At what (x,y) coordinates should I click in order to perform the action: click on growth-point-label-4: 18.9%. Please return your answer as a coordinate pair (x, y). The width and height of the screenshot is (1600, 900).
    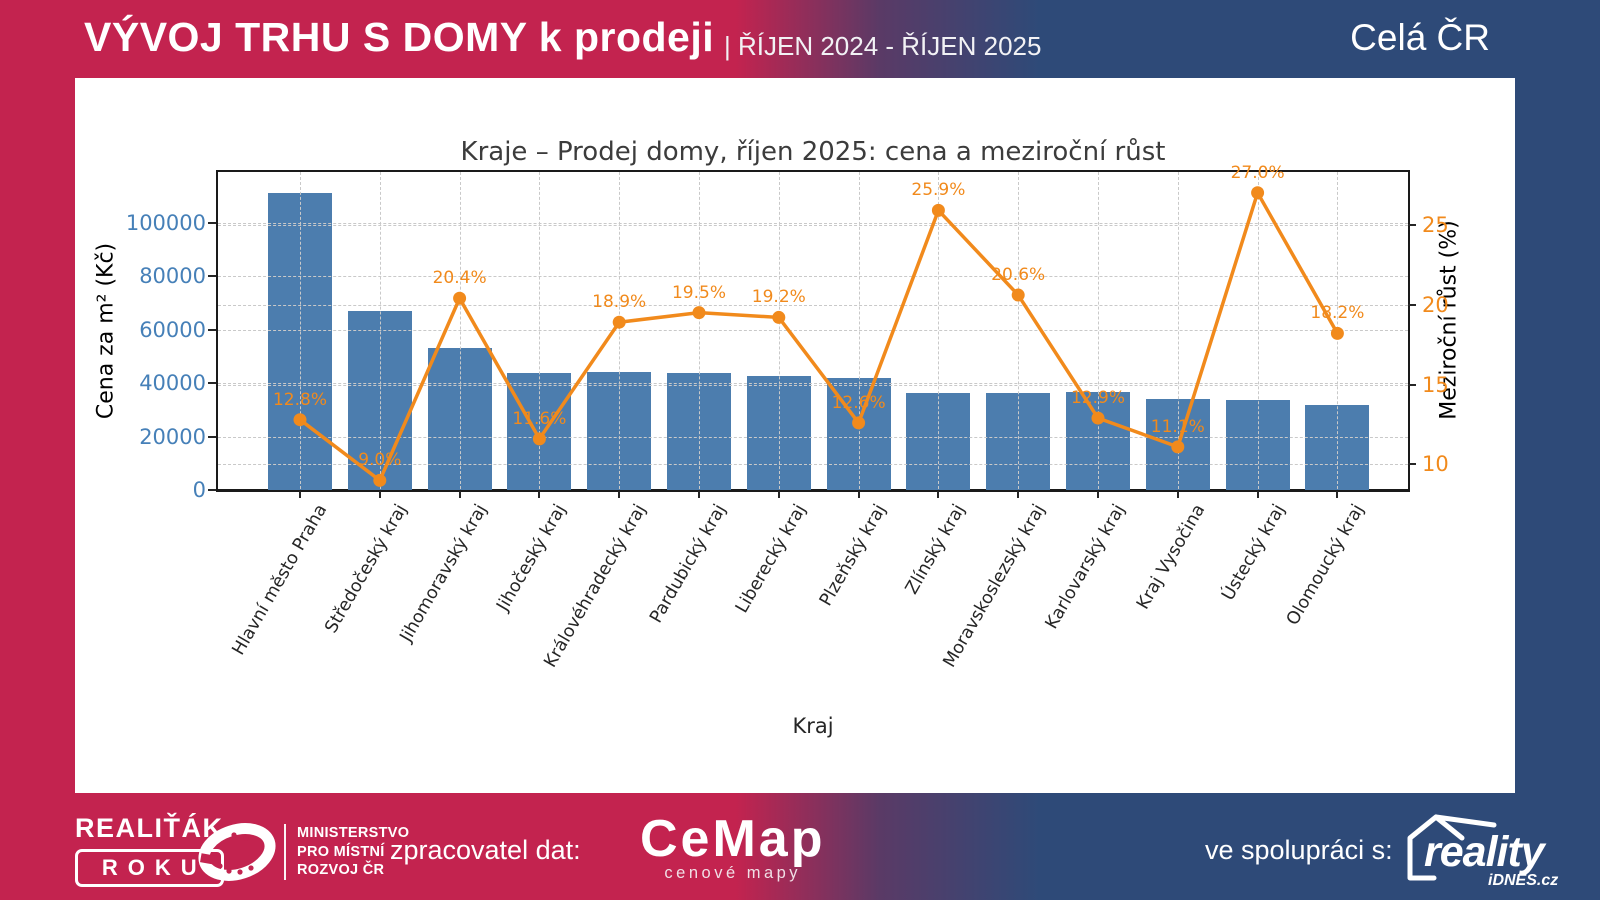
    Looking at the image, I should click on (619, 302).